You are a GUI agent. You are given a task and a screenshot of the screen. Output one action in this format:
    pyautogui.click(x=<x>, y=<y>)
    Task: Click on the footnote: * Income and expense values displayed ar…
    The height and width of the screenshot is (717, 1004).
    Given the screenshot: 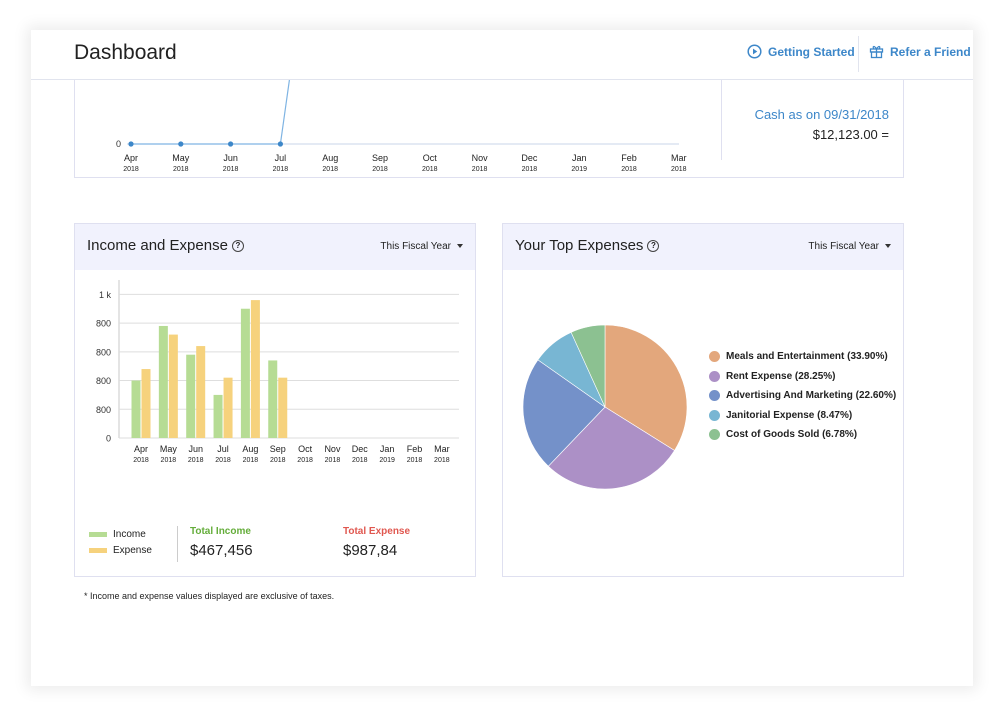 What is the action you would take?
    pyautogui.click(x=209, y=596)
    